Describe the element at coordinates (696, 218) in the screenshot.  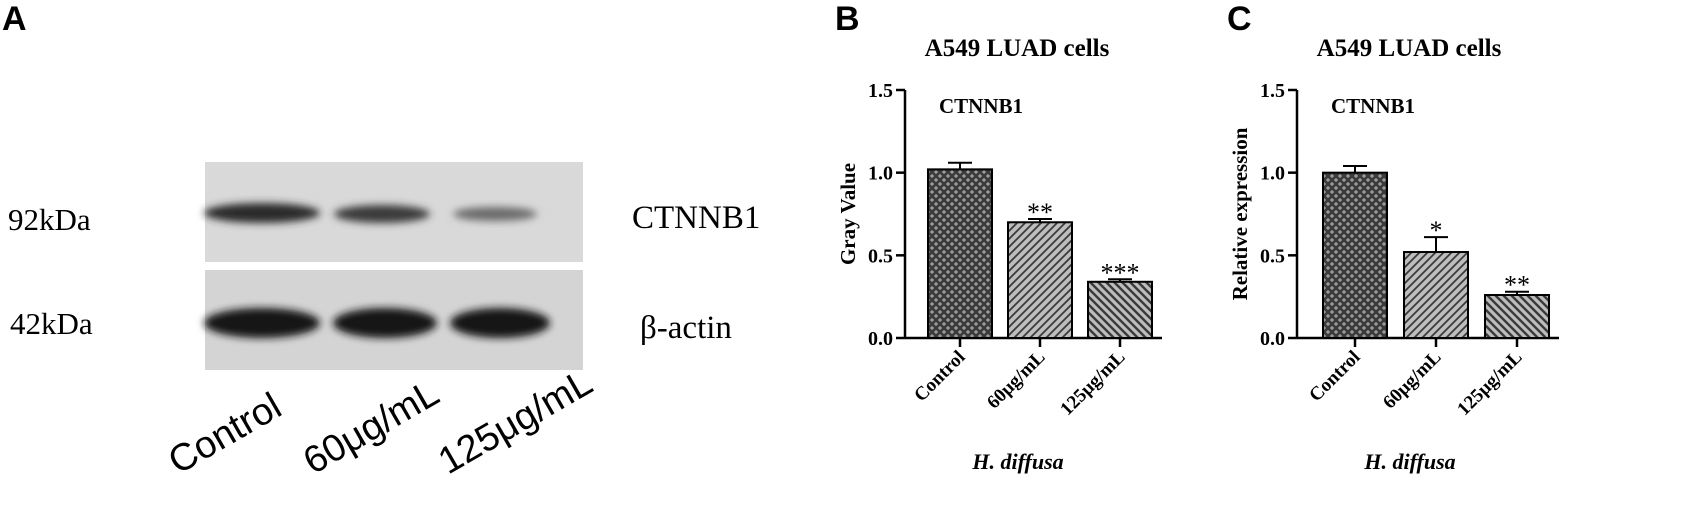
I see `protein-label: CTNNB1` at that location.